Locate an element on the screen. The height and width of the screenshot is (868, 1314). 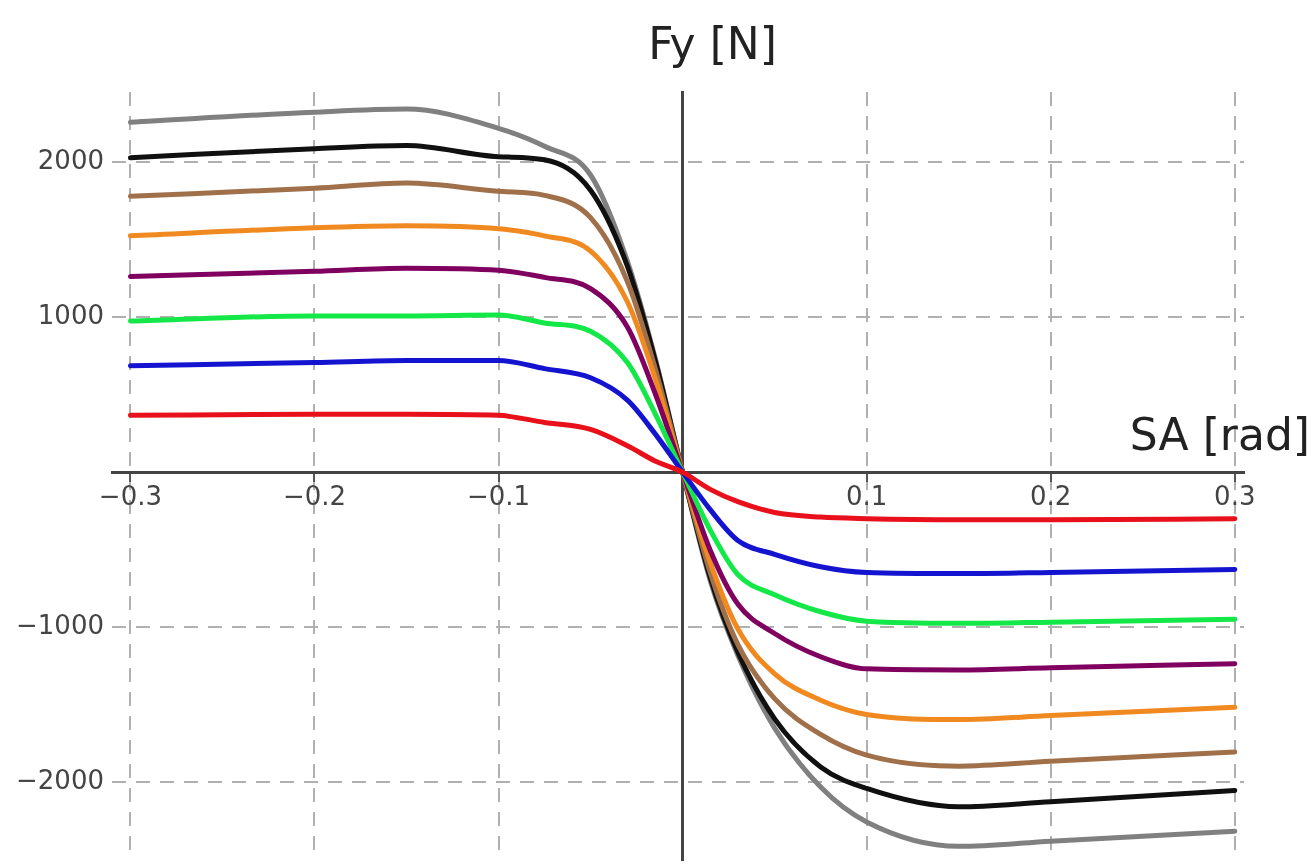
y-tick-label: 2000 is located at coordinates (70, 159).